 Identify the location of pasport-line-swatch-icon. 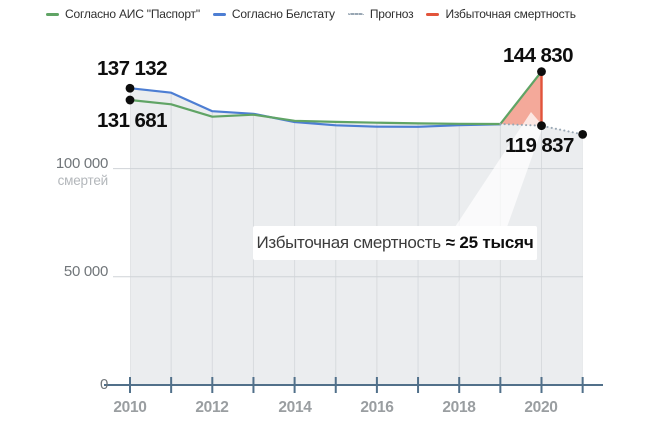
(52, 14).